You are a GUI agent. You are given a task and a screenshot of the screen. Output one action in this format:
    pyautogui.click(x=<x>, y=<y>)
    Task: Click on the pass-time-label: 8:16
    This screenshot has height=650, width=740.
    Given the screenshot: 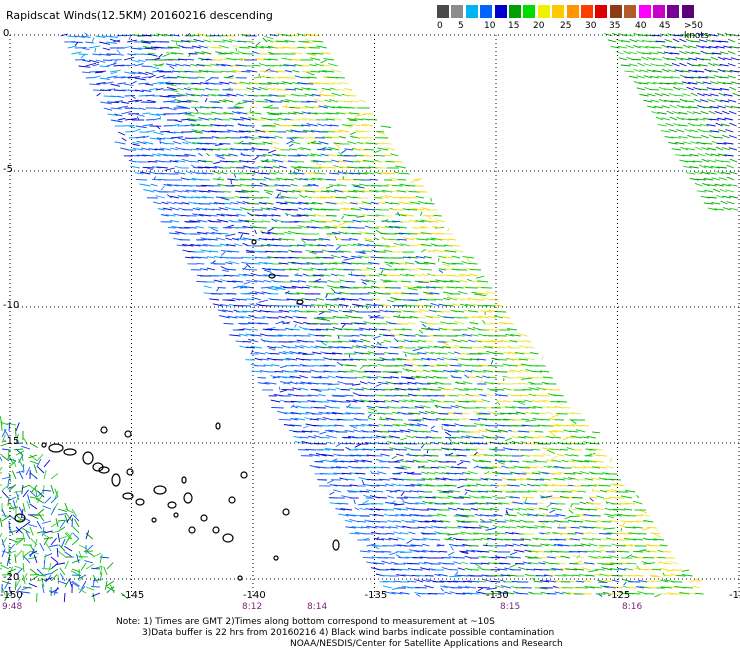 What is the action you would take?
    pyautogui.click(x=632, y=607)
    